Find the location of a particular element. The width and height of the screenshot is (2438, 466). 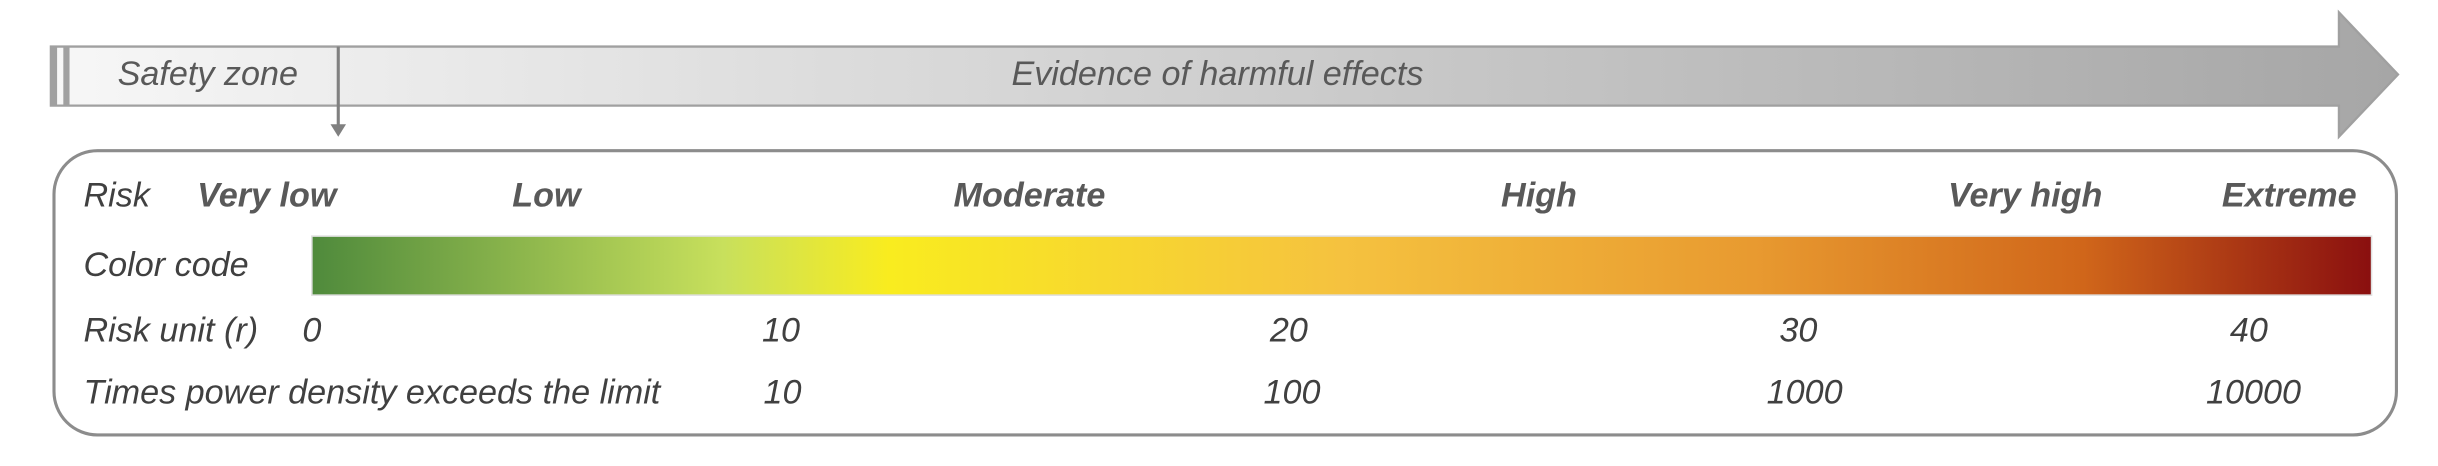

row-label: Color code is located at coordinates (166, 265).